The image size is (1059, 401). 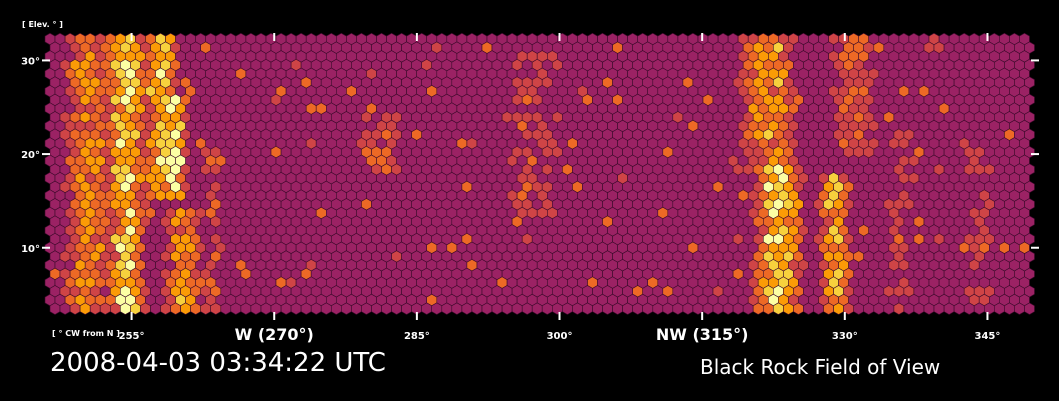 I want to click on x-axis-label: [ ° CW from N ], so click(x=86, y=333).